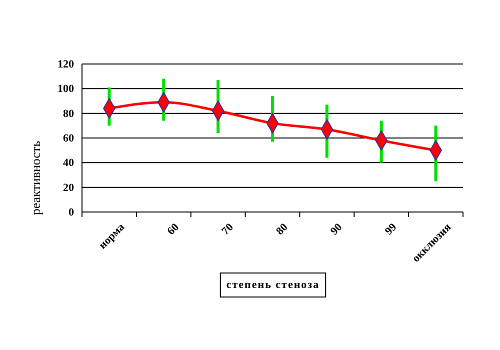 The width and height of the screenshot is (500, 350). What do you see at coordinates (66, 64) in the screenshot?
I see `y-tick-label: 120` at bounding box center [66, 64].